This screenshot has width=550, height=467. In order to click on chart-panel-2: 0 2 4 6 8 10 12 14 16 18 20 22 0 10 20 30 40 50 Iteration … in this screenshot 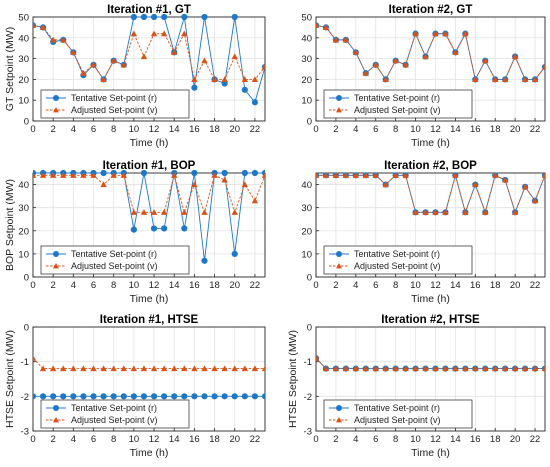, I will do `click(423, 76)`.